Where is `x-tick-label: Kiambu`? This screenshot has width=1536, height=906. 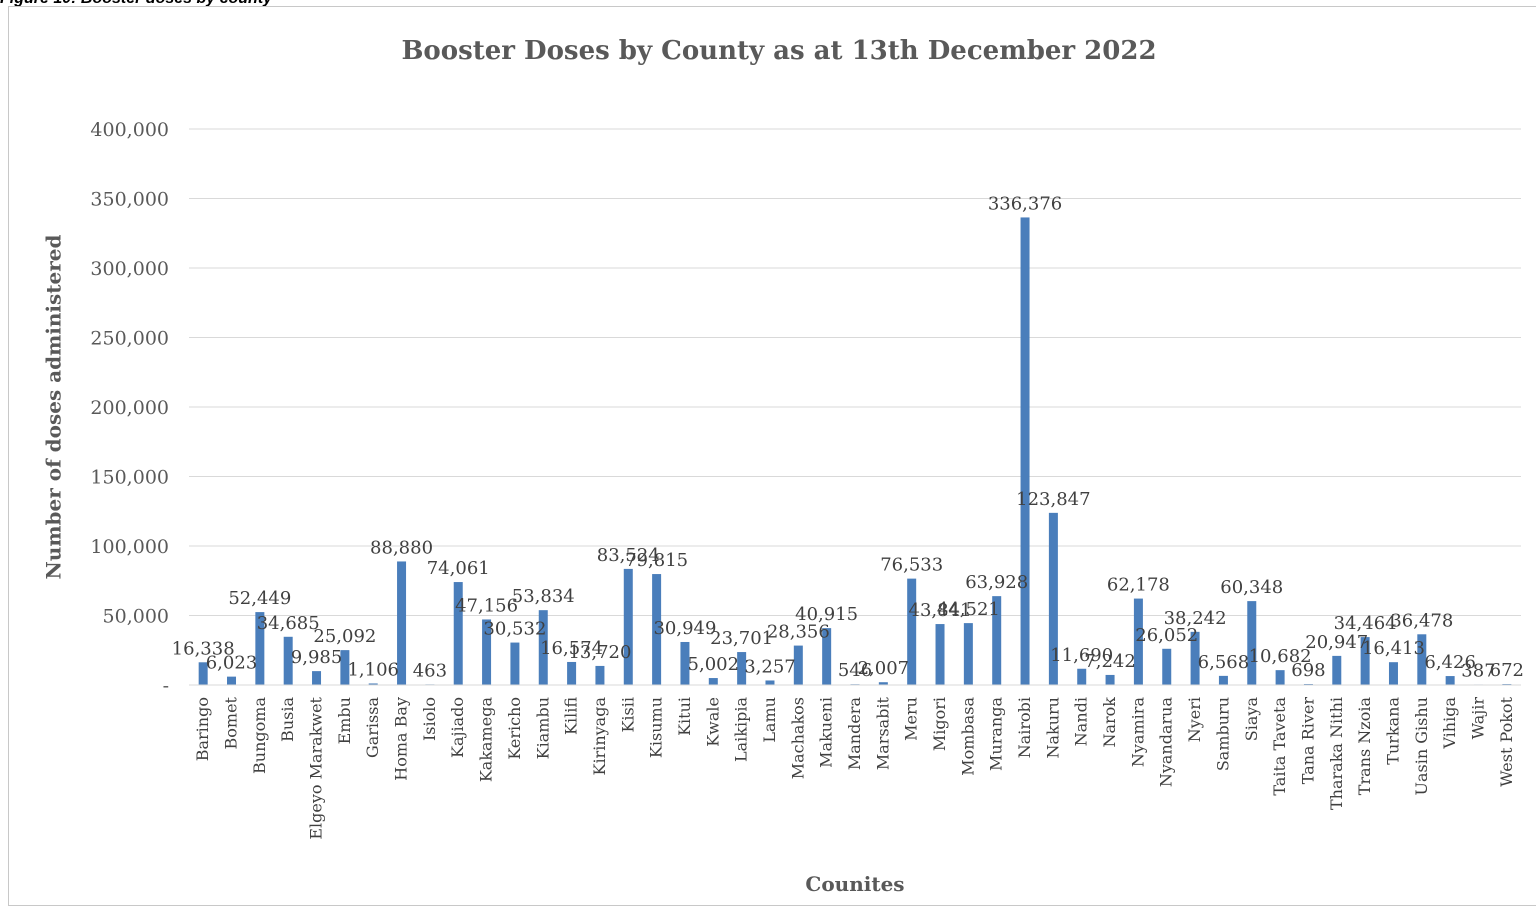
x-tick-label: Kiambu is located at coordinates (542, 728).